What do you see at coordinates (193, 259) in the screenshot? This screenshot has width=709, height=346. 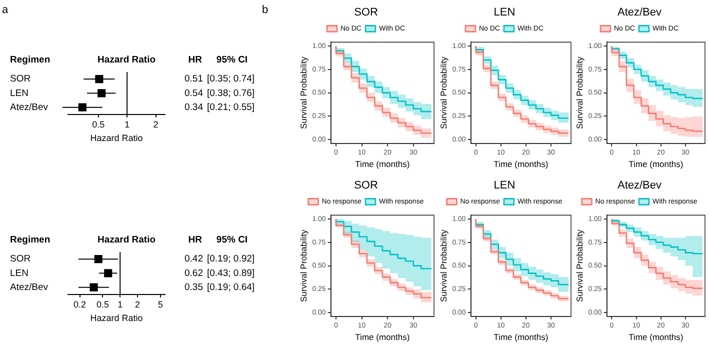 I see `data-label: 0.42` at bounding box center [193, 259].